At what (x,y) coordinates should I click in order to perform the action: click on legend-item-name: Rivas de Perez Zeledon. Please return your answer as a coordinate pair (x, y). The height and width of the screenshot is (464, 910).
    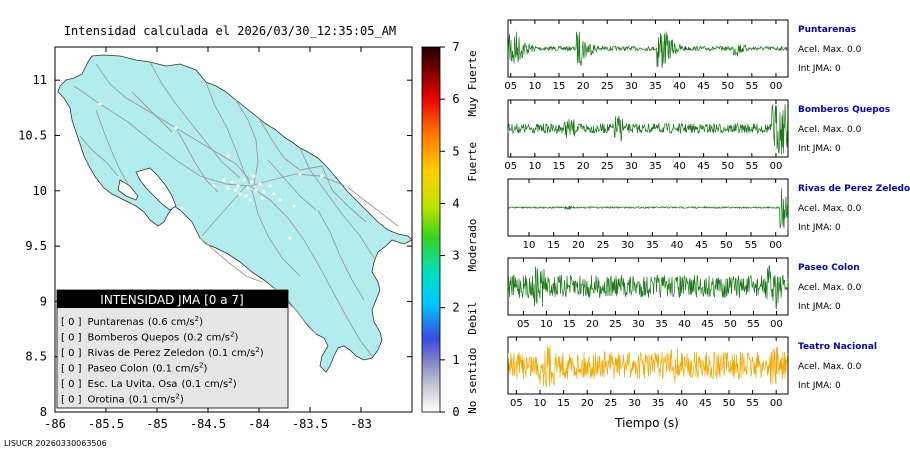
    Looking at the image, I should click on (146, 353).